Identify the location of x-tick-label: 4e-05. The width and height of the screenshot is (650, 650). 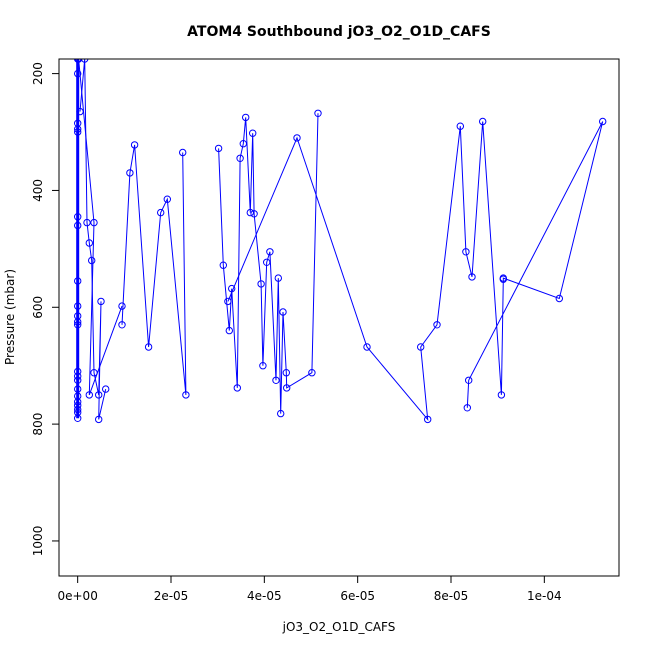
(264, 596).